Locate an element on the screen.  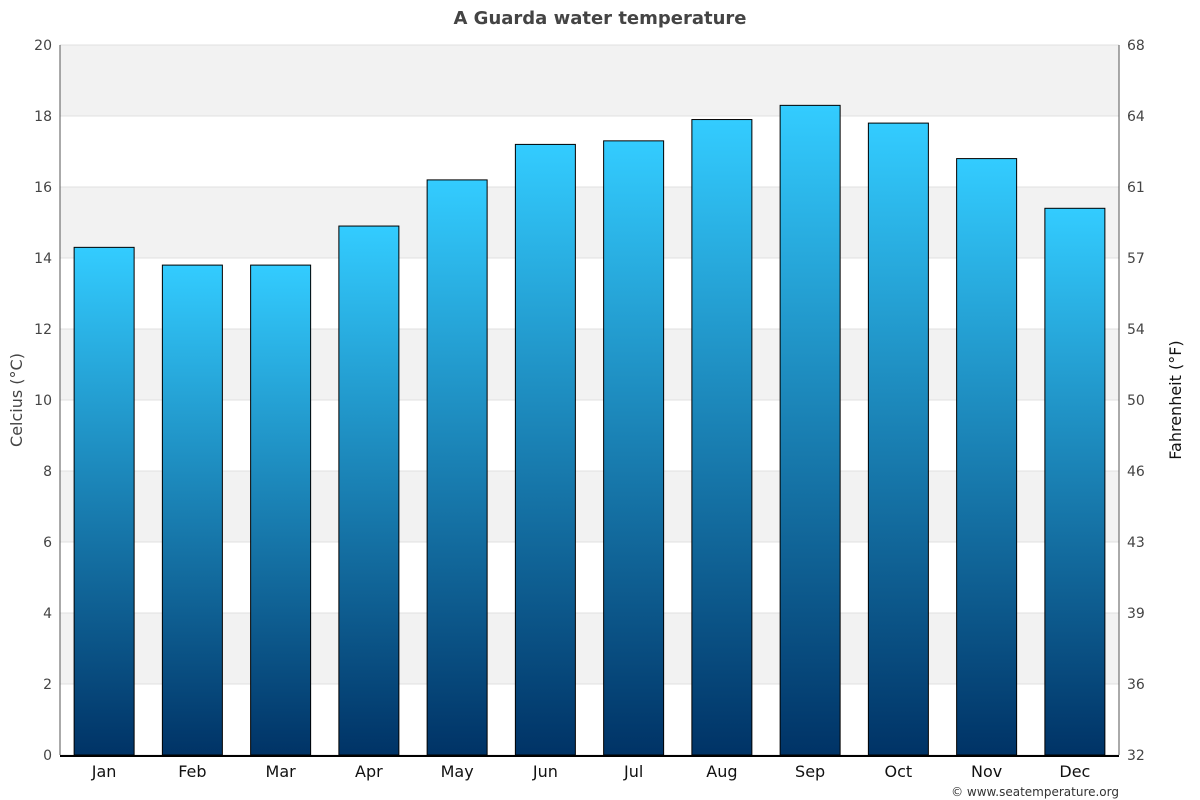
x-tick-label: Jan is located at coordinates (104, 771).